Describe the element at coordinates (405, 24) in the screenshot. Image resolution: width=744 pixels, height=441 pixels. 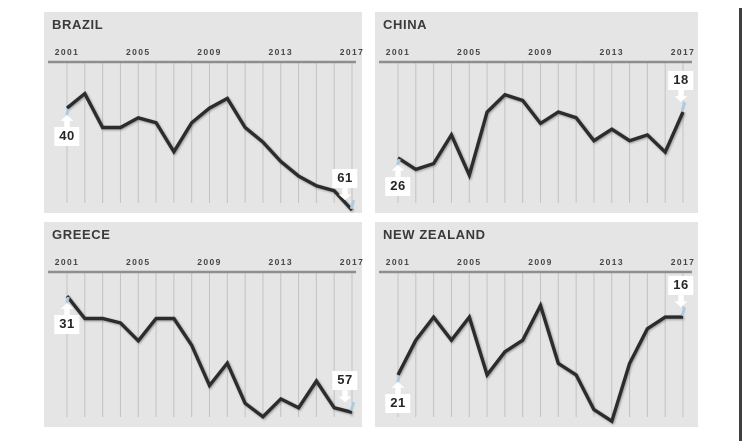
I see `chart-title-china: CHINA` at that location.